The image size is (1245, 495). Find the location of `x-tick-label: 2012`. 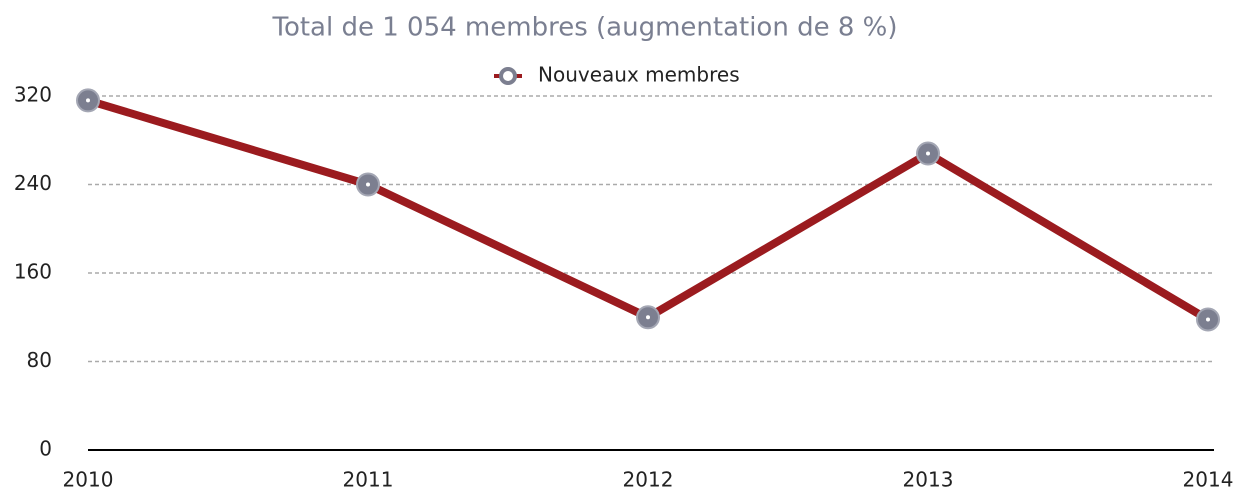

x-tick-label: 2012 is located at coordinates (648, 480).